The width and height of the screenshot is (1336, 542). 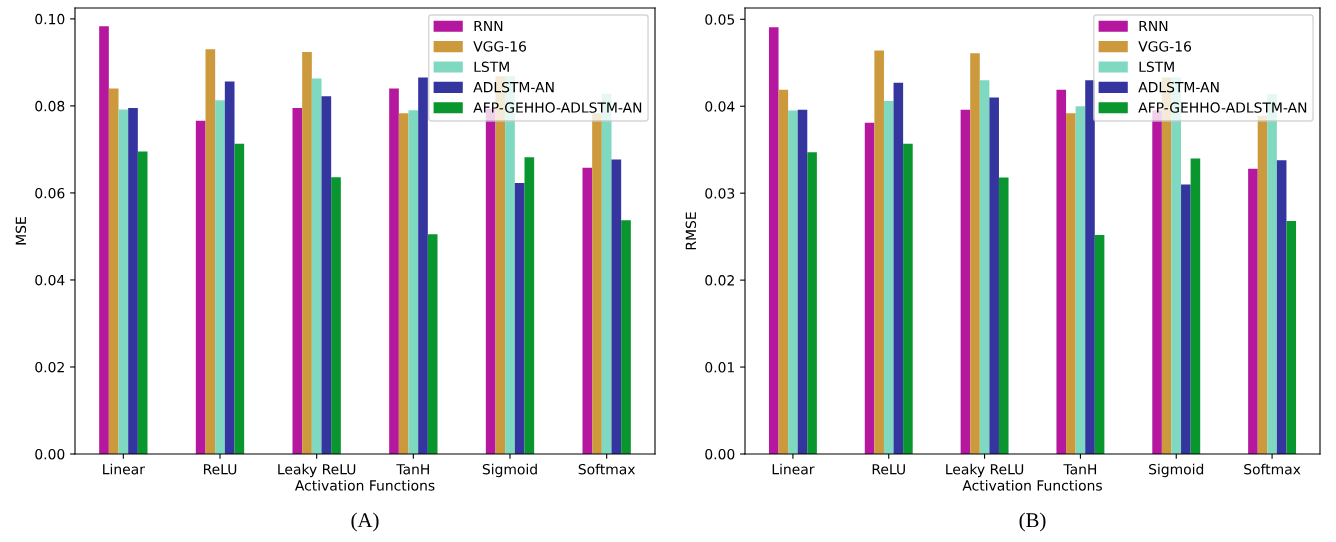 What do you see at coordinates (719, 367) in the screenshot?
I see `y-tick-label: 0.01` at bounding box center [719, 367].